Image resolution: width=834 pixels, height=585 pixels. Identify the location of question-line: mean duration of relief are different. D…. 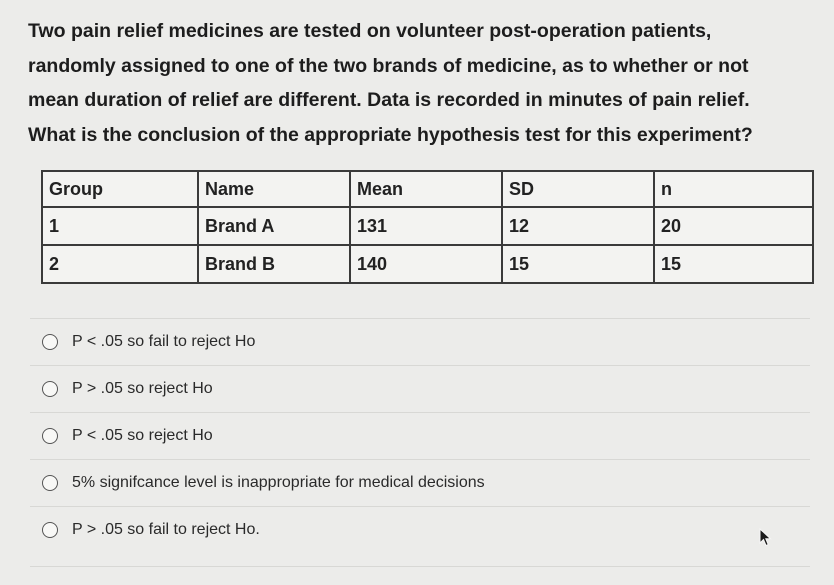
(389, 100).